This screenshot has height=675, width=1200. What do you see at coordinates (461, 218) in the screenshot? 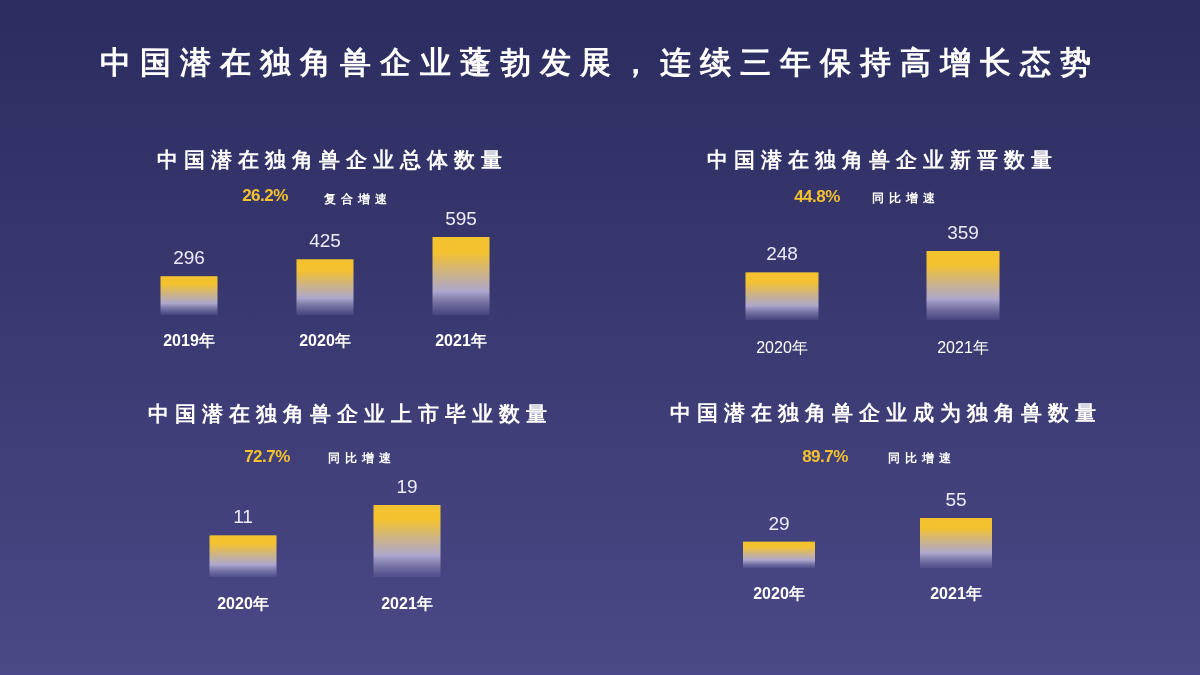
I see `data-label: 595` at bounding box center [461, 218].